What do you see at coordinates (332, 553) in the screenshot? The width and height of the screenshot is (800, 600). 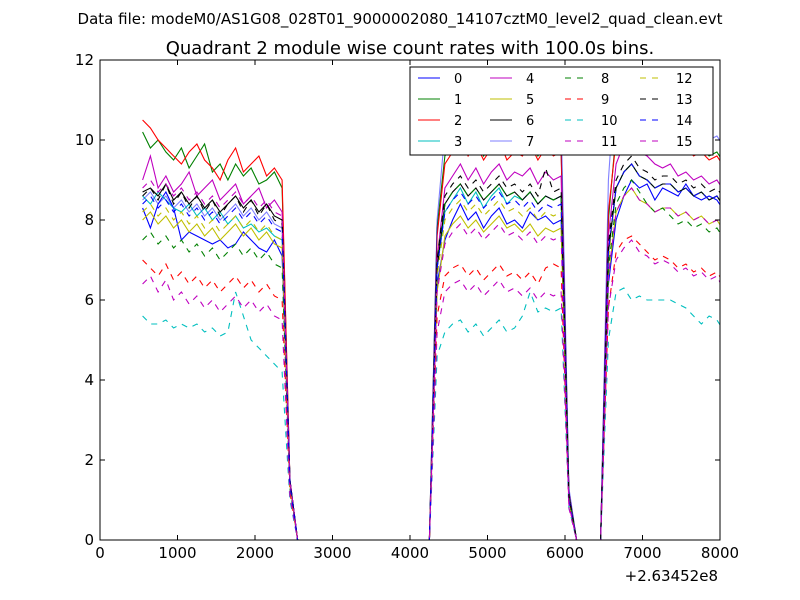 I see `x-tick-label: 3000` at bounding box center [332, 553].